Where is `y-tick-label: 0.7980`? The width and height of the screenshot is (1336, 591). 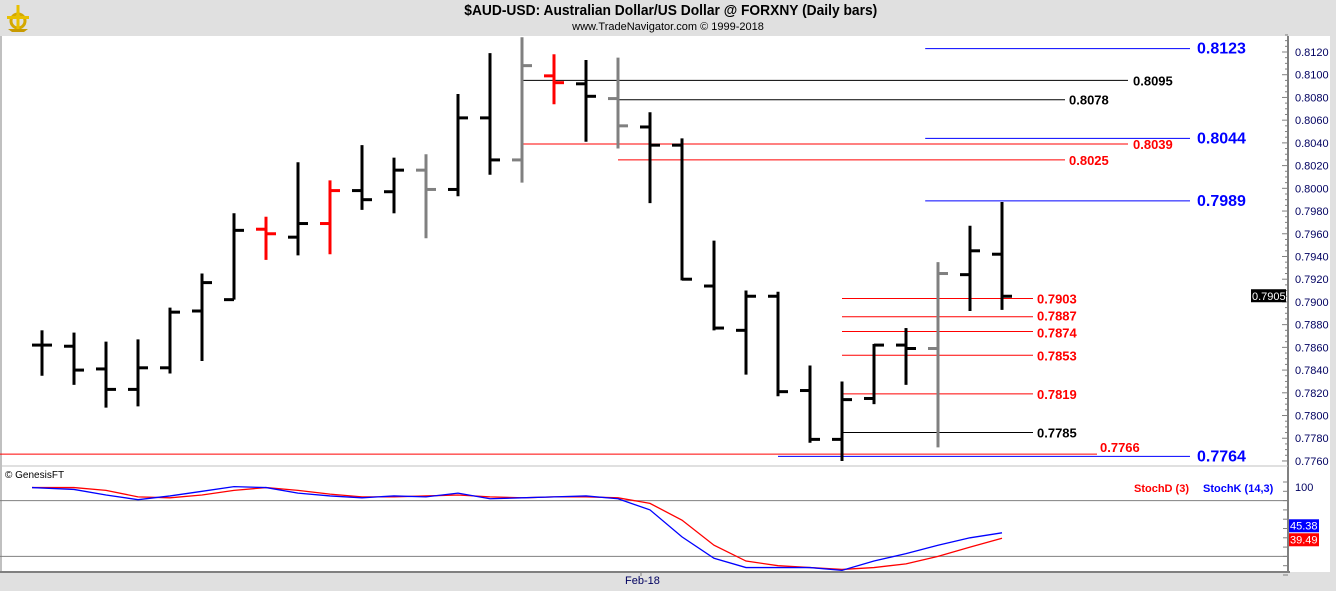 y-tick-label: 0.7980 is located at coordinates (1312, 212).